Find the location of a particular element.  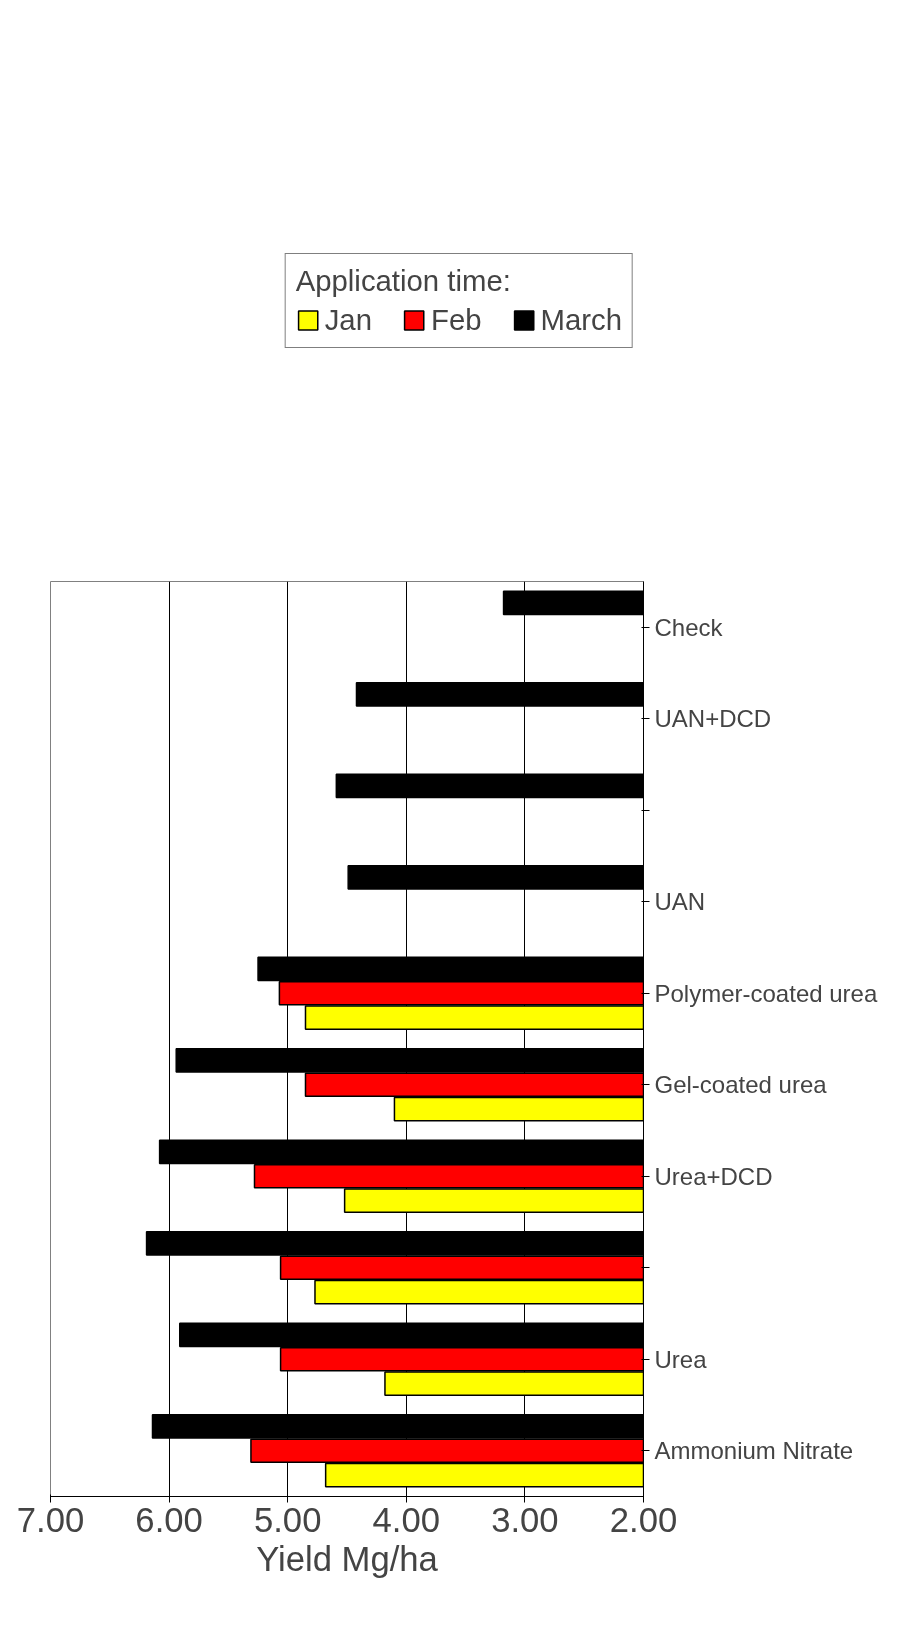

y-tick-label: Polymer-coated urea is located at coordinates (766, 993).